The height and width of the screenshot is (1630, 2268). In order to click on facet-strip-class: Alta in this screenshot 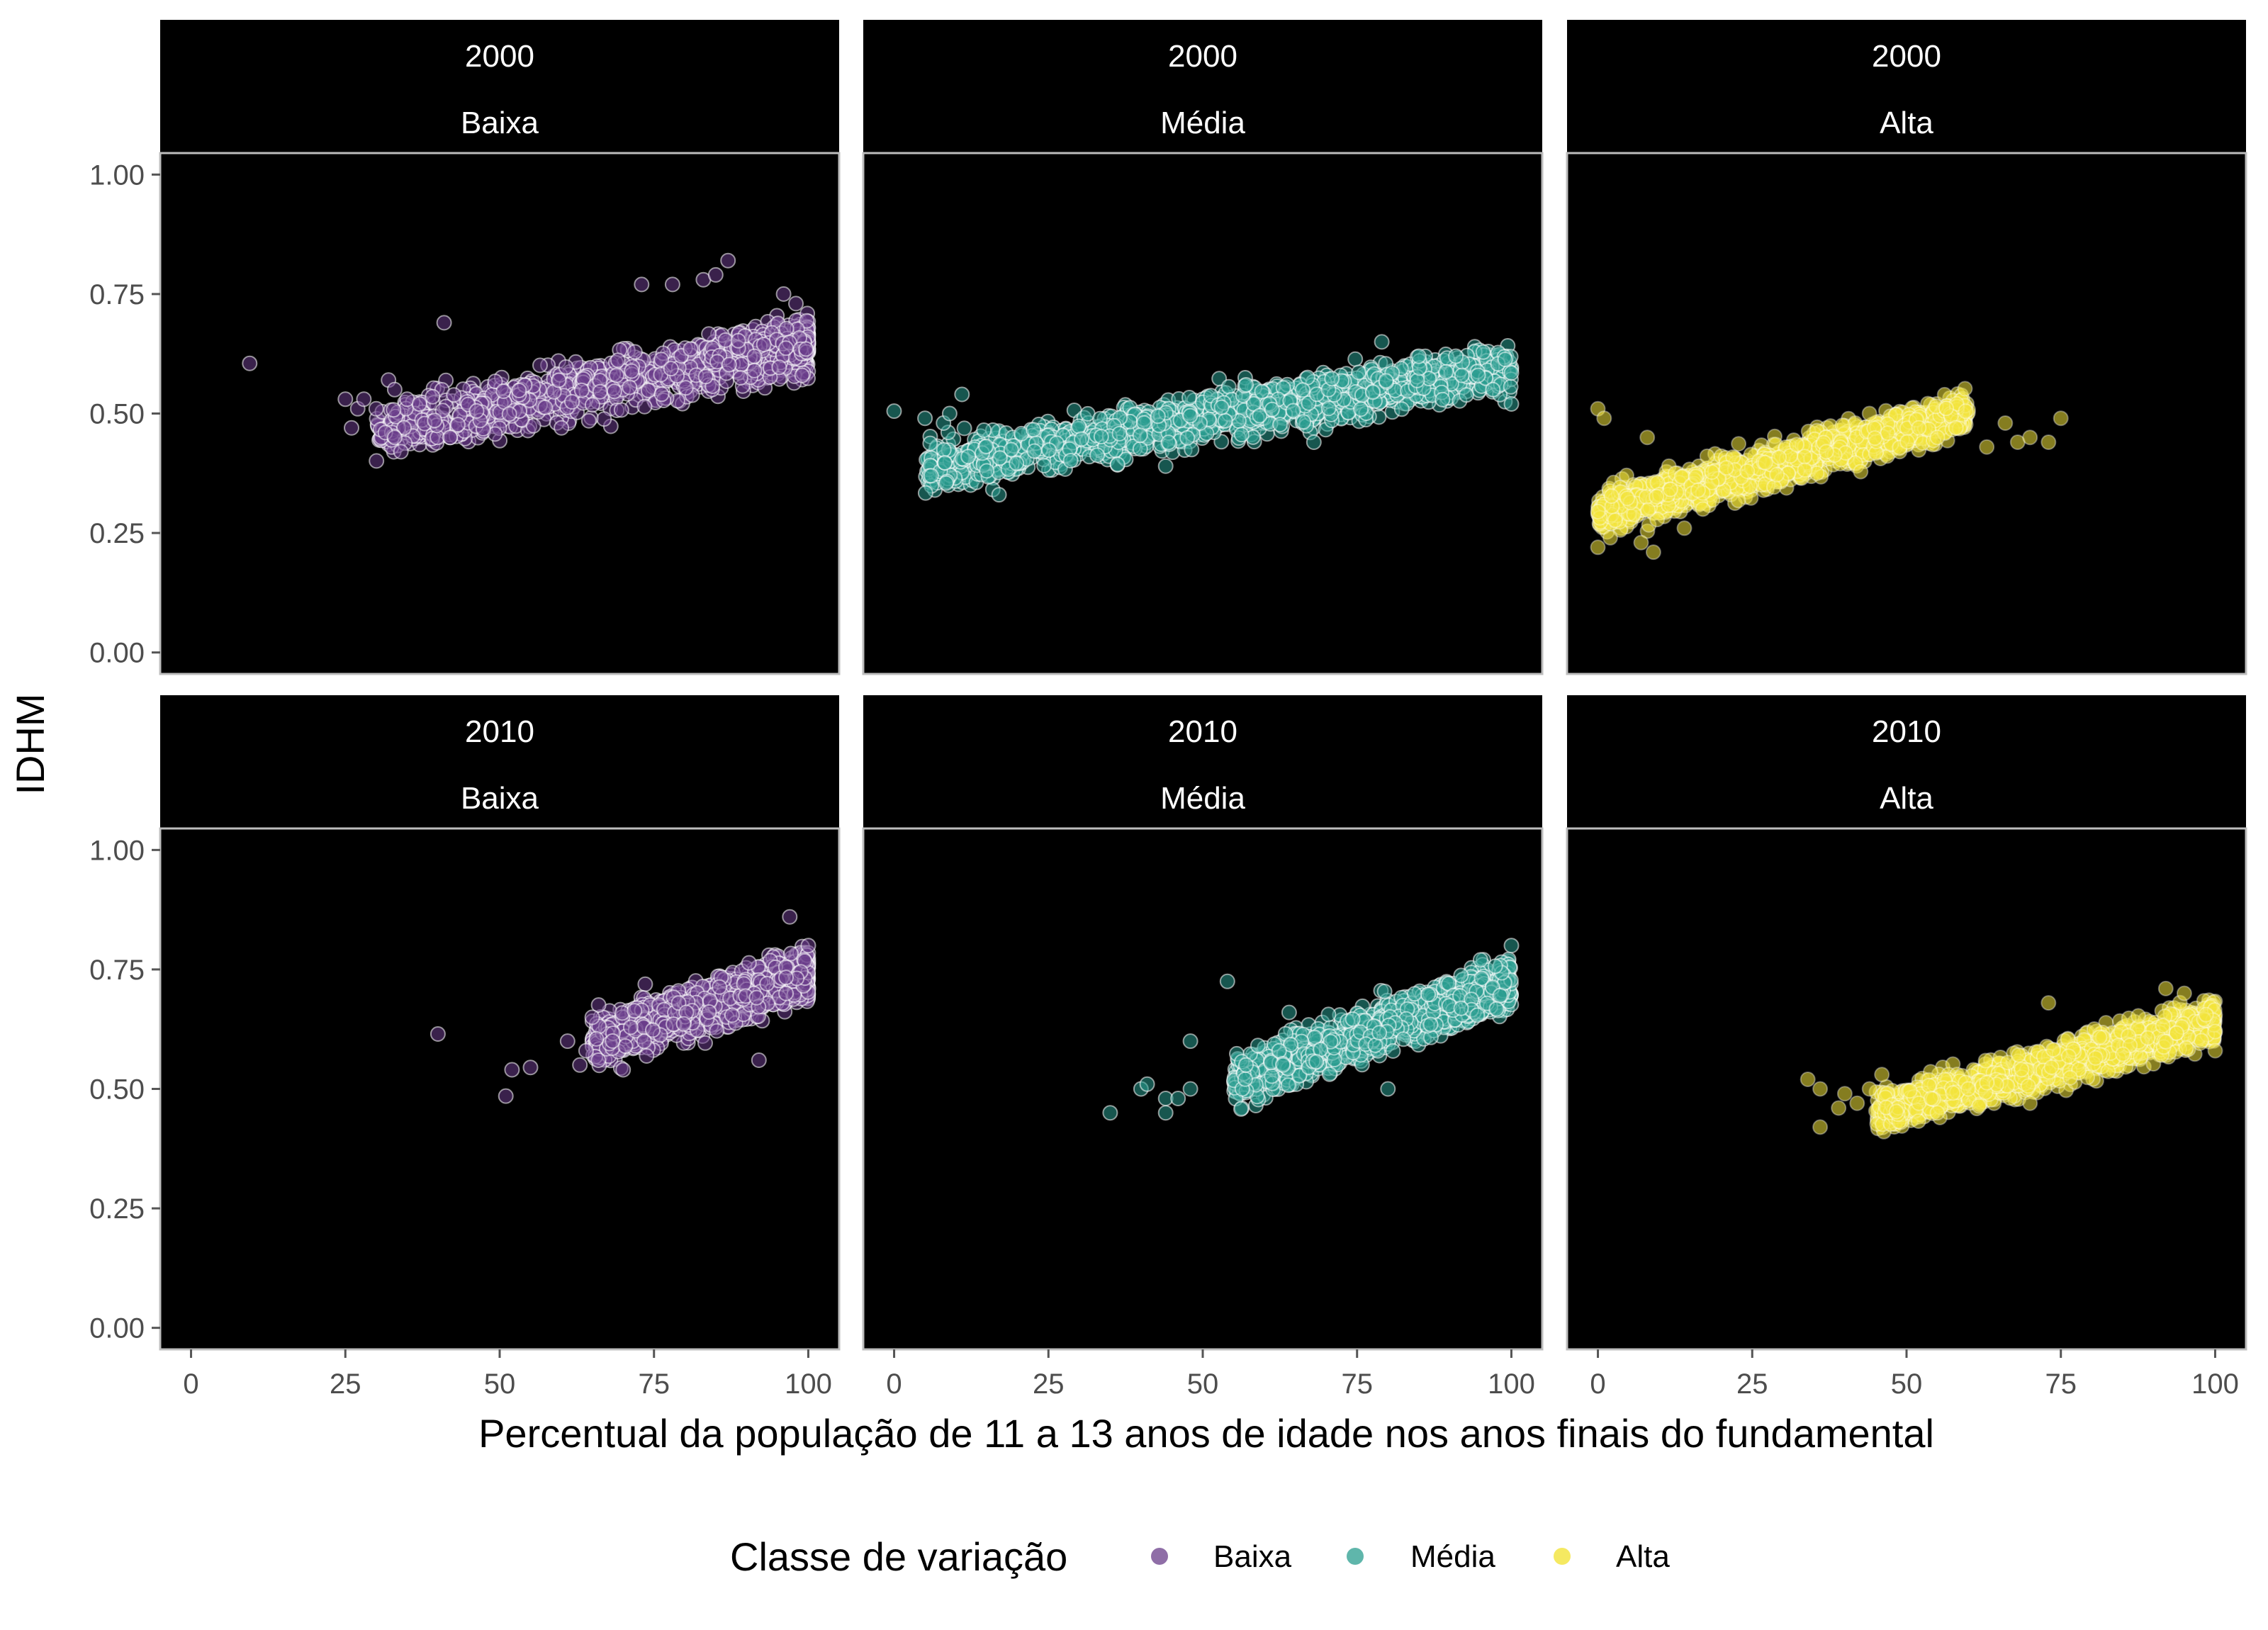, I will do `click(1906, 123)`.